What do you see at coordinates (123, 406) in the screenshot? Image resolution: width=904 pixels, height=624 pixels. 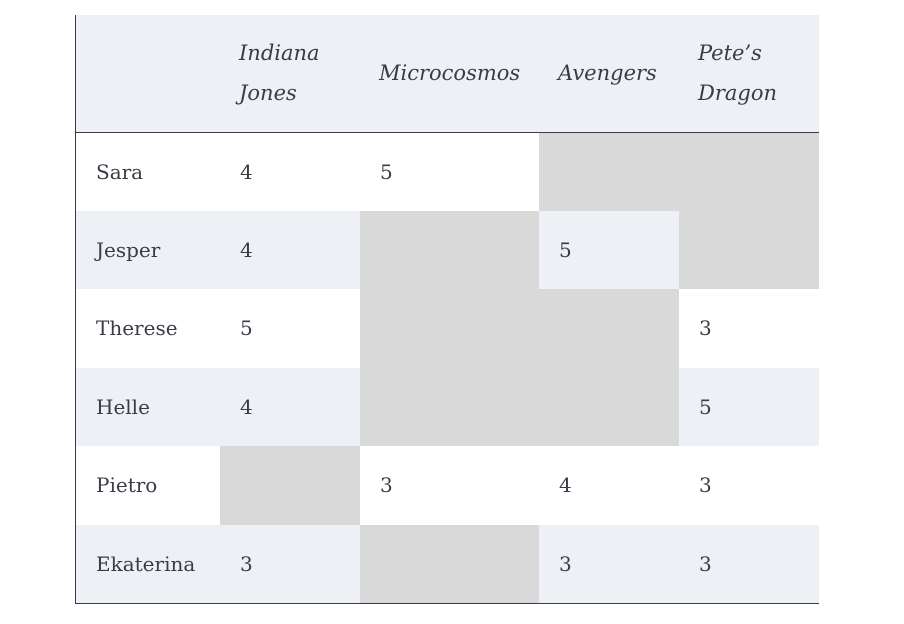 I see `row-name-cell: Helle` at bounding box center [123, 406].